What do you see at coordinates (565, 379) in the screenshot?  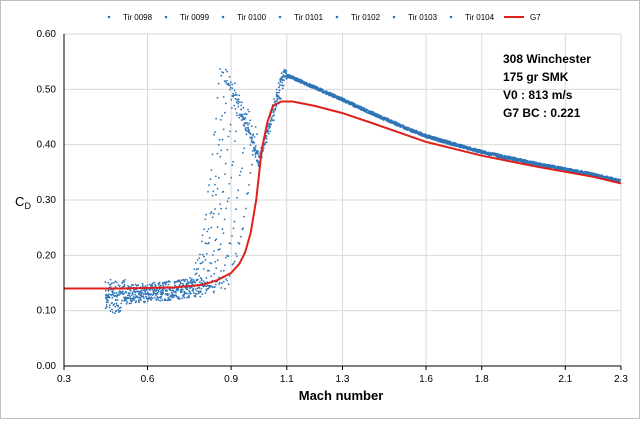 I see `x-tick-label: 2.1` at bounding box center [565, 379].